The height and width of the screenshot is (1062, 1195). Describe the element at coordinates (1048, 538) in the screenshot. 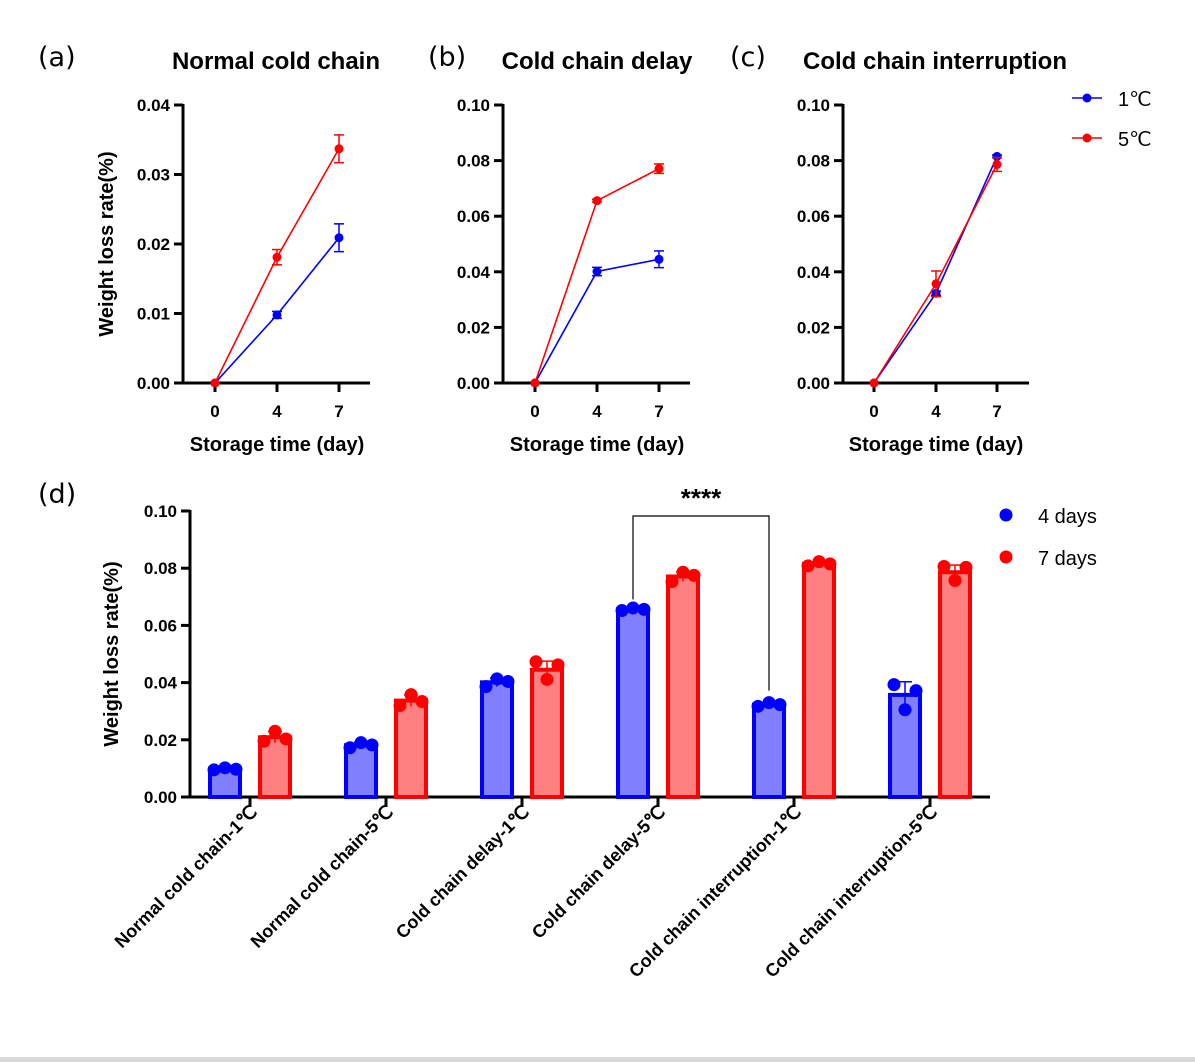

I see `legend-bar: 4 days 7 days` at that location.